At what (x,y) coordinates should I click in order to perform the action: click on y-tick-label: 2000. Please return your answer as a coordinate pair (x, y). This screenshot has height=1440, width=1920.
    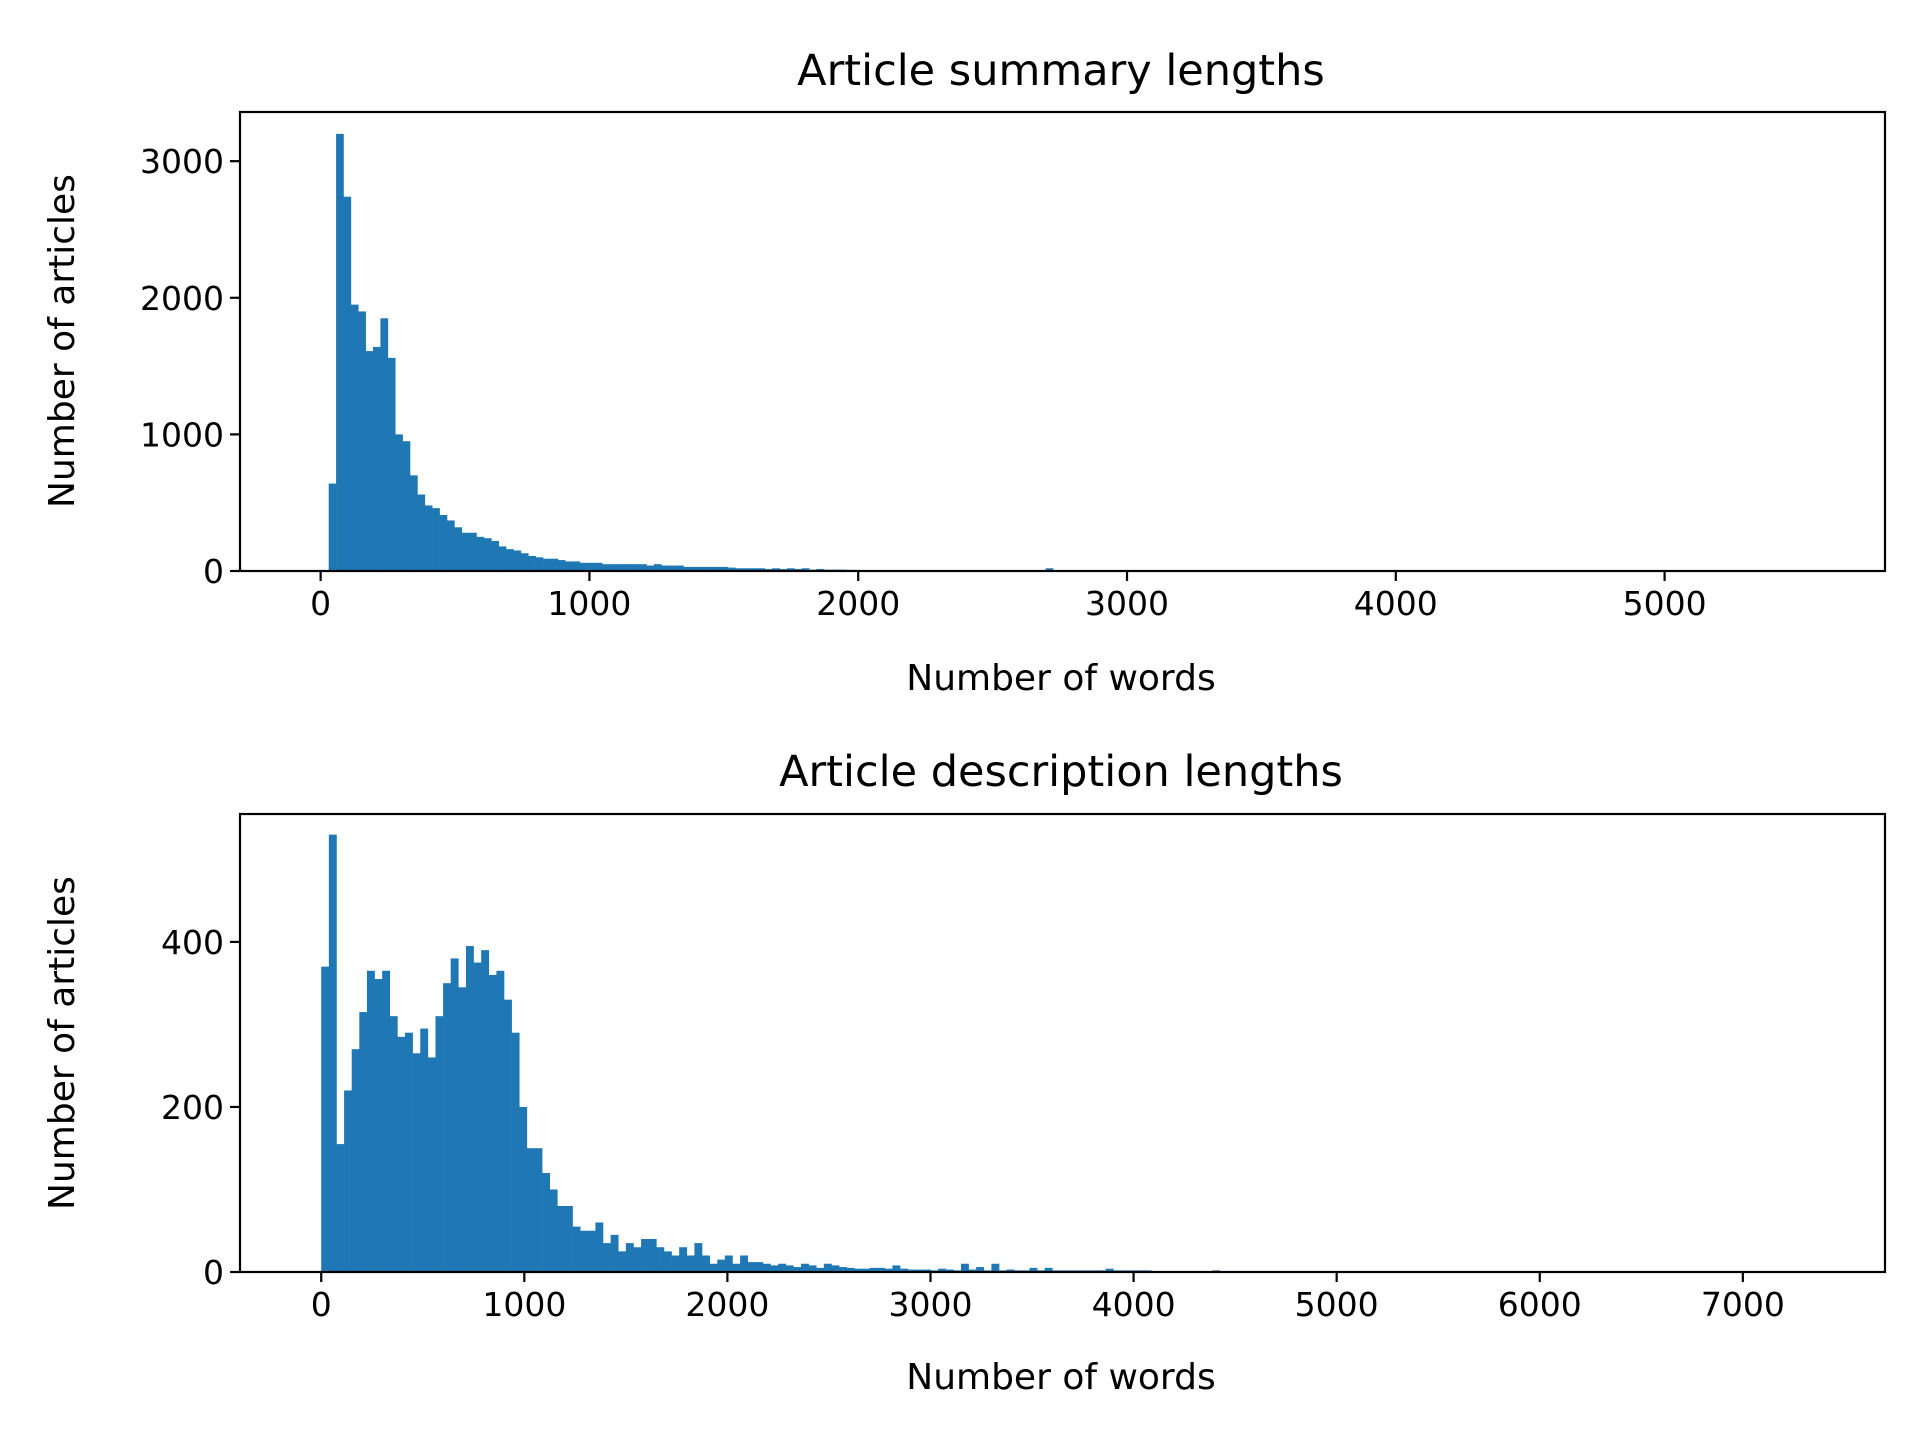
    Looking at the image, I should click on (182, 298).